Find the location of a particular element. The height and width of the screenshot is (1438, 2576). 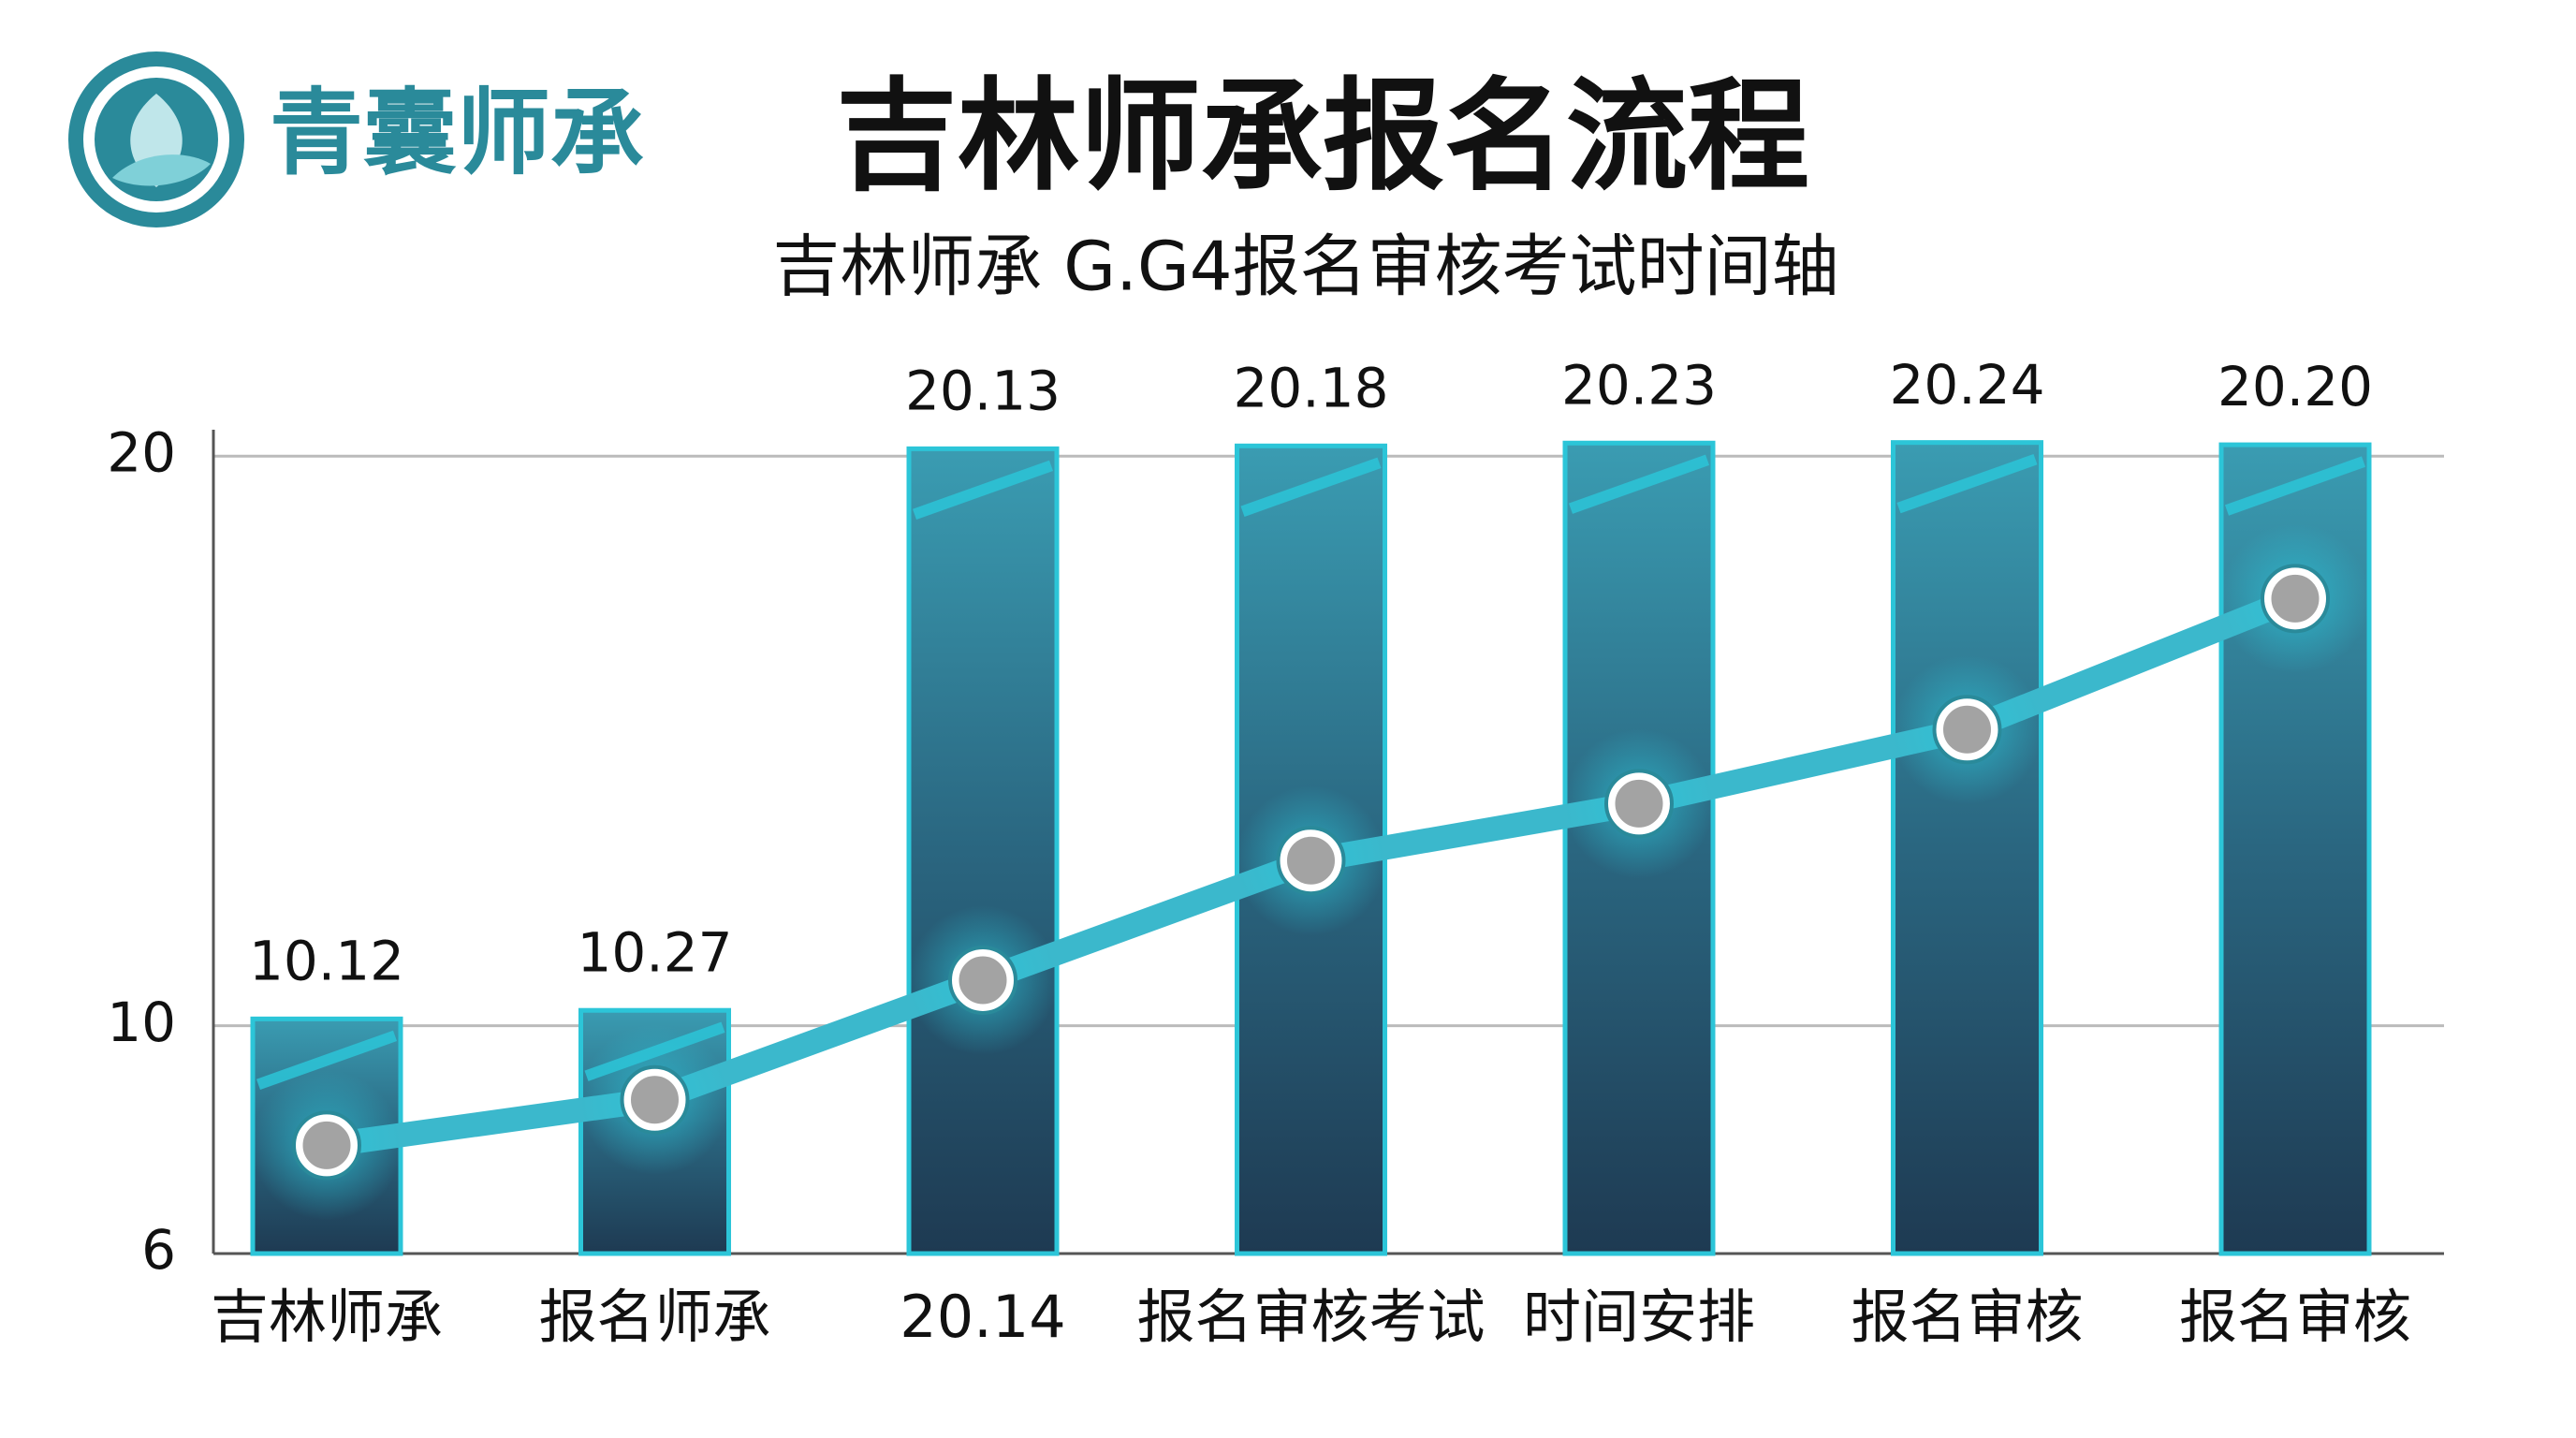

logo: 青囊师承 is located at coordinates (356, 139).